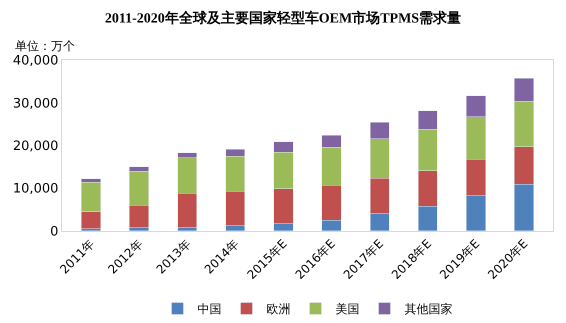  I want to click on y-tick-label: 0, so click(54, 232).